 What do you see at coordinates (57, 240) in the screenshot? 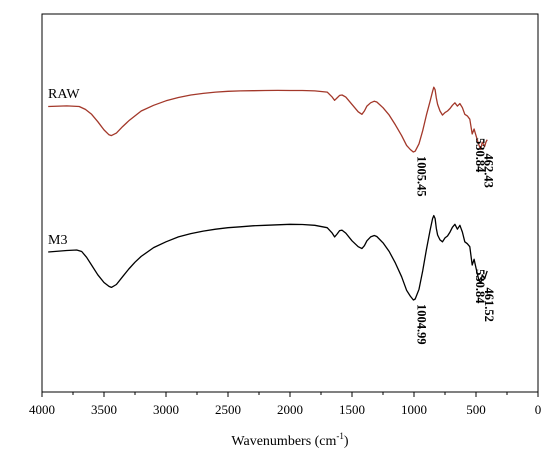
I see `series-label-m3: M3` at bounding box center [57, 240].